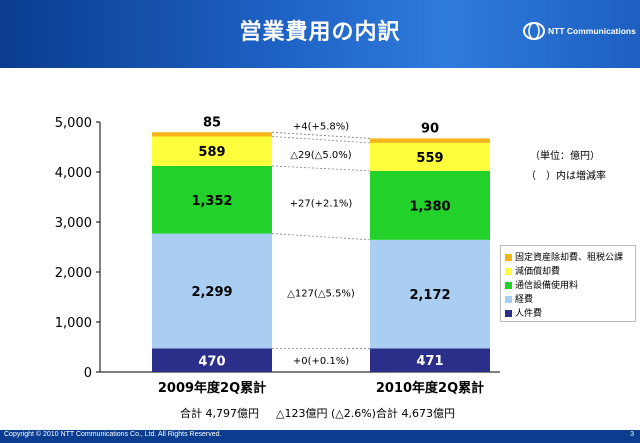 This screenshot has height=443, width=640. I want to click on legend-item-personnel: 人件費, so click(523, 312).